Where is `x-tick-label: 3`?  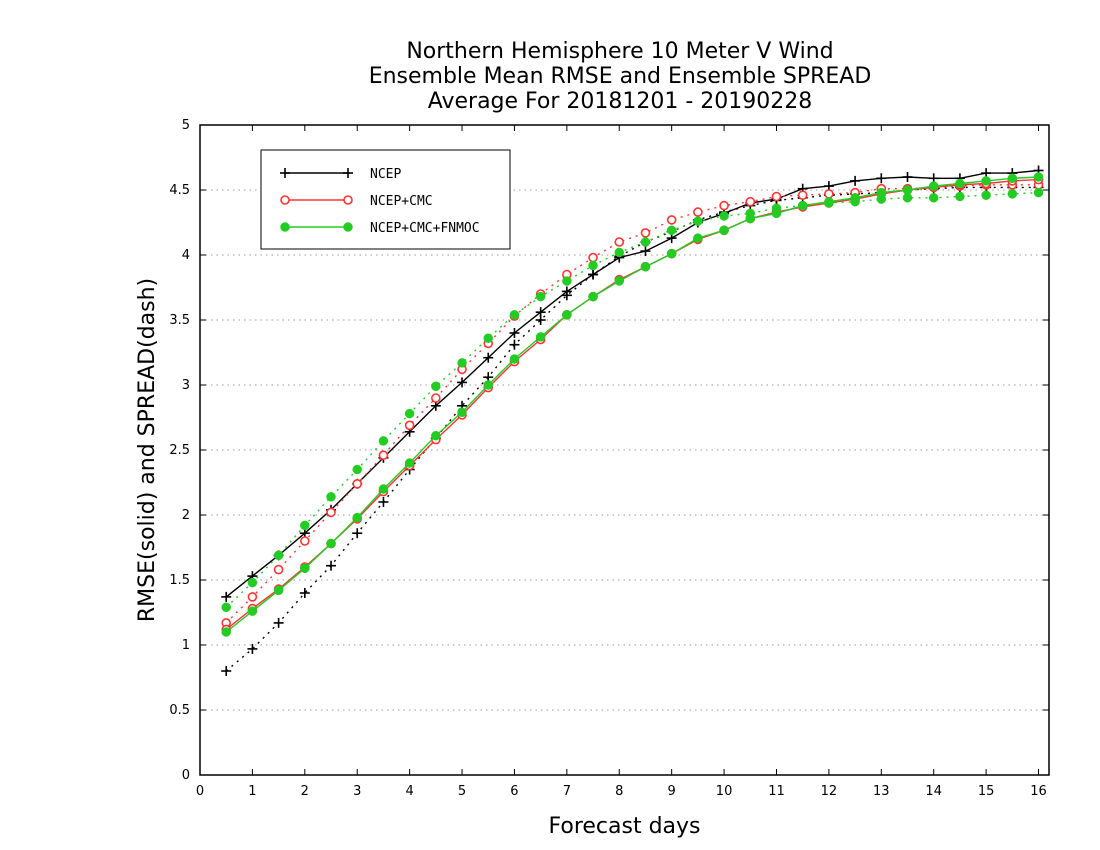 x-tick-label: 3 is located at coordinates (357, 791).